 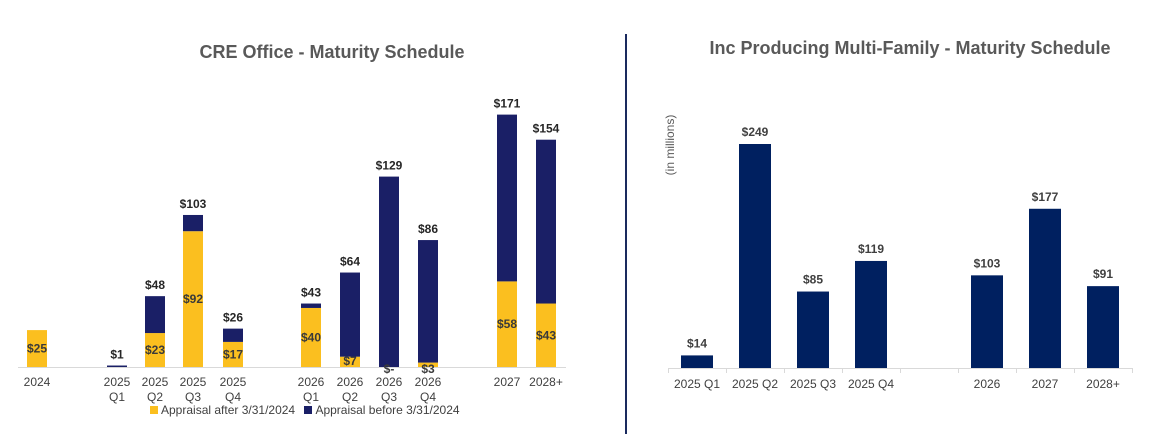 I want to click on legend-label-before: Appraisal before 3/31/2024, so click(x=387, y=410).